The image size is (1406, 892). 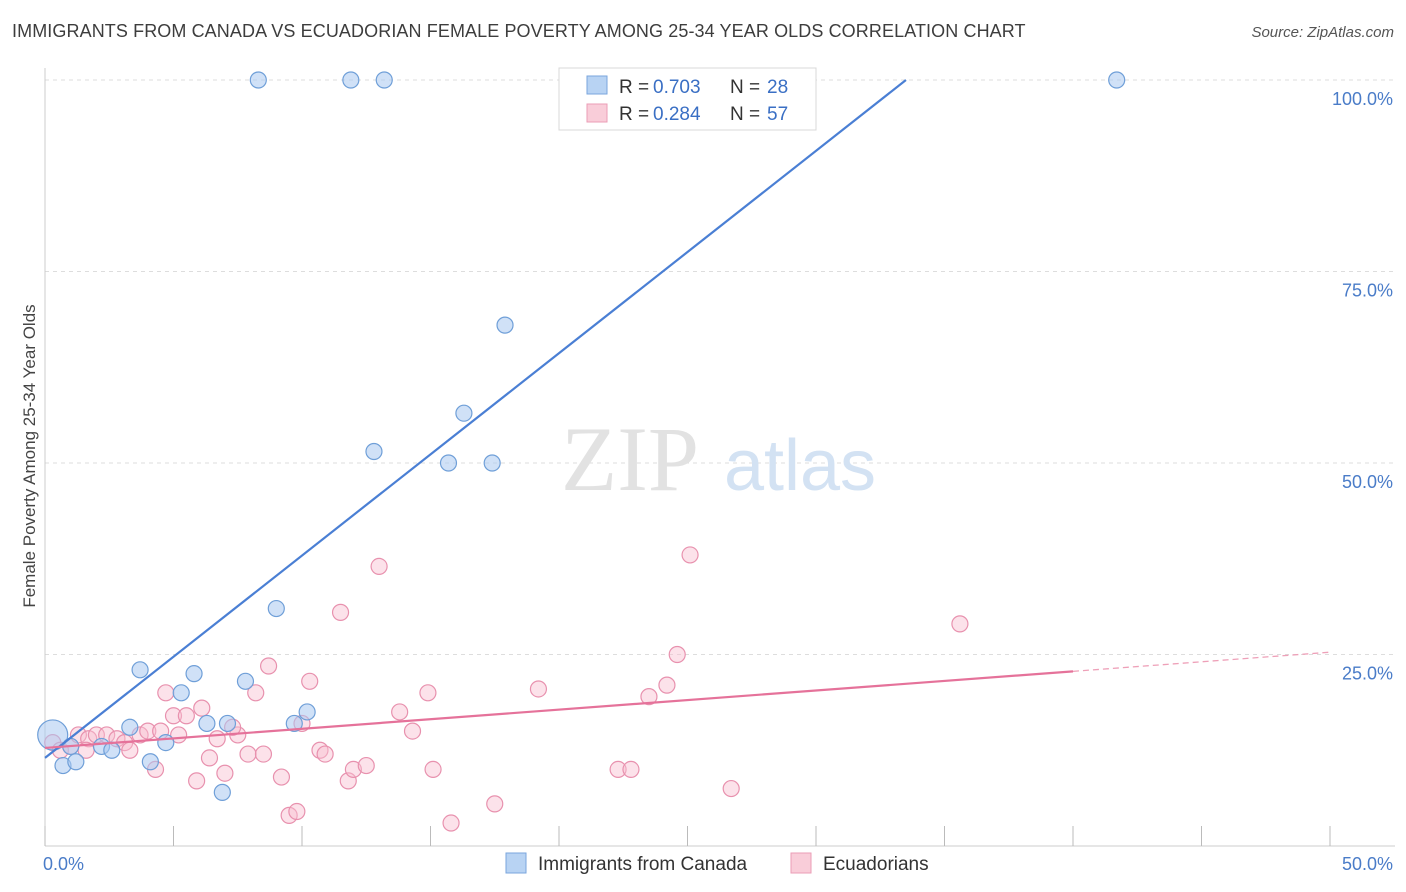 I want to click on legend-r-value-canada: 0.703, so click(x=677, y=87).